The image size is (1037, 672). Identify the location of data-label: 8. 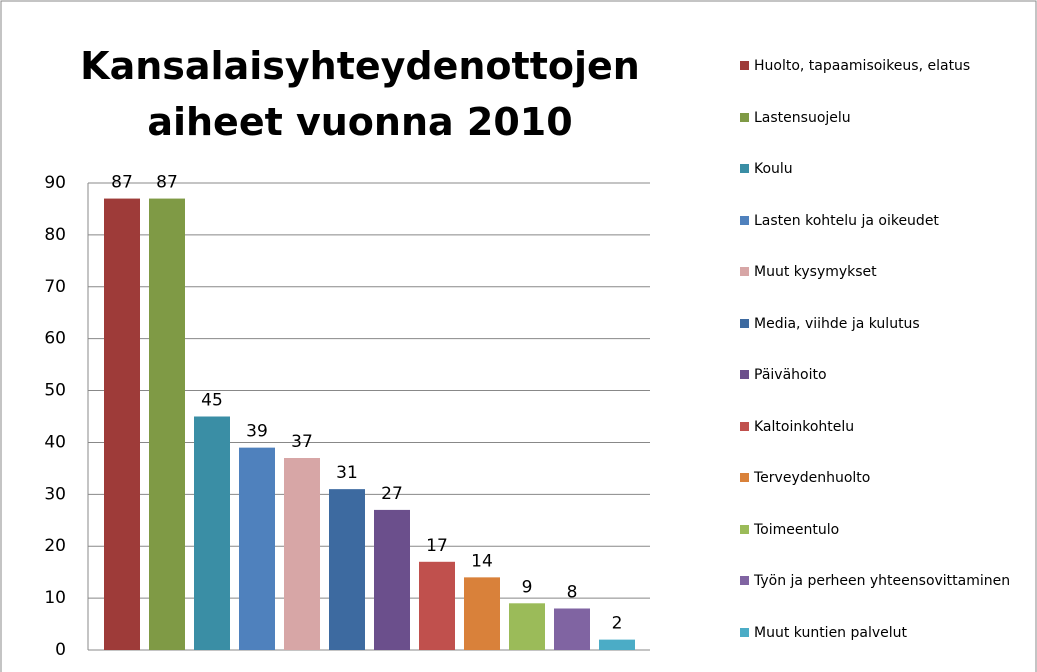
(572, 592).